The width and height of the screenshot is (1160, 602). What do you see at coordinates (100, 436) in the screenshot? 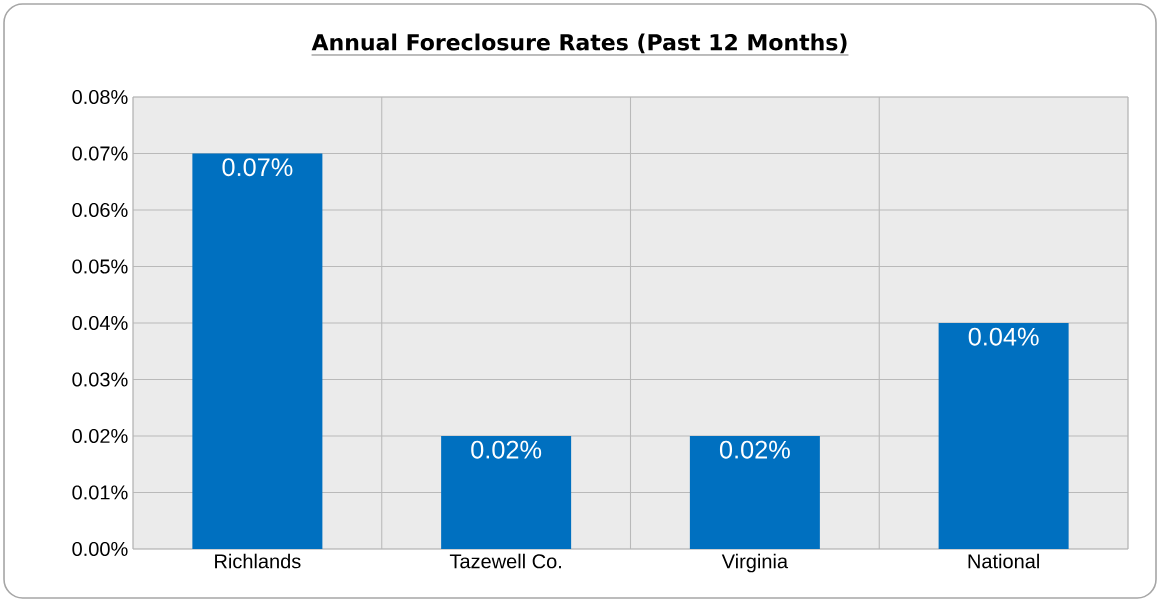
I see `y-tick-label: 0.02%` at bounding box center [100, 436].